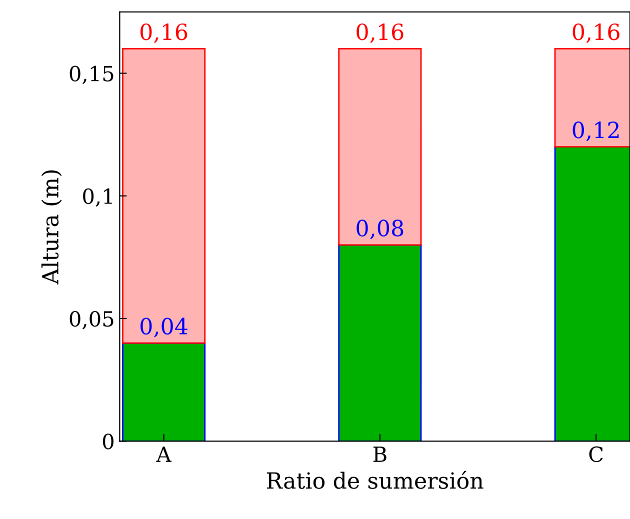 The width and height of the screenshot is (630, 519). I want to click on x-axis-title: Ratio de sumersión, so click(375, 479).